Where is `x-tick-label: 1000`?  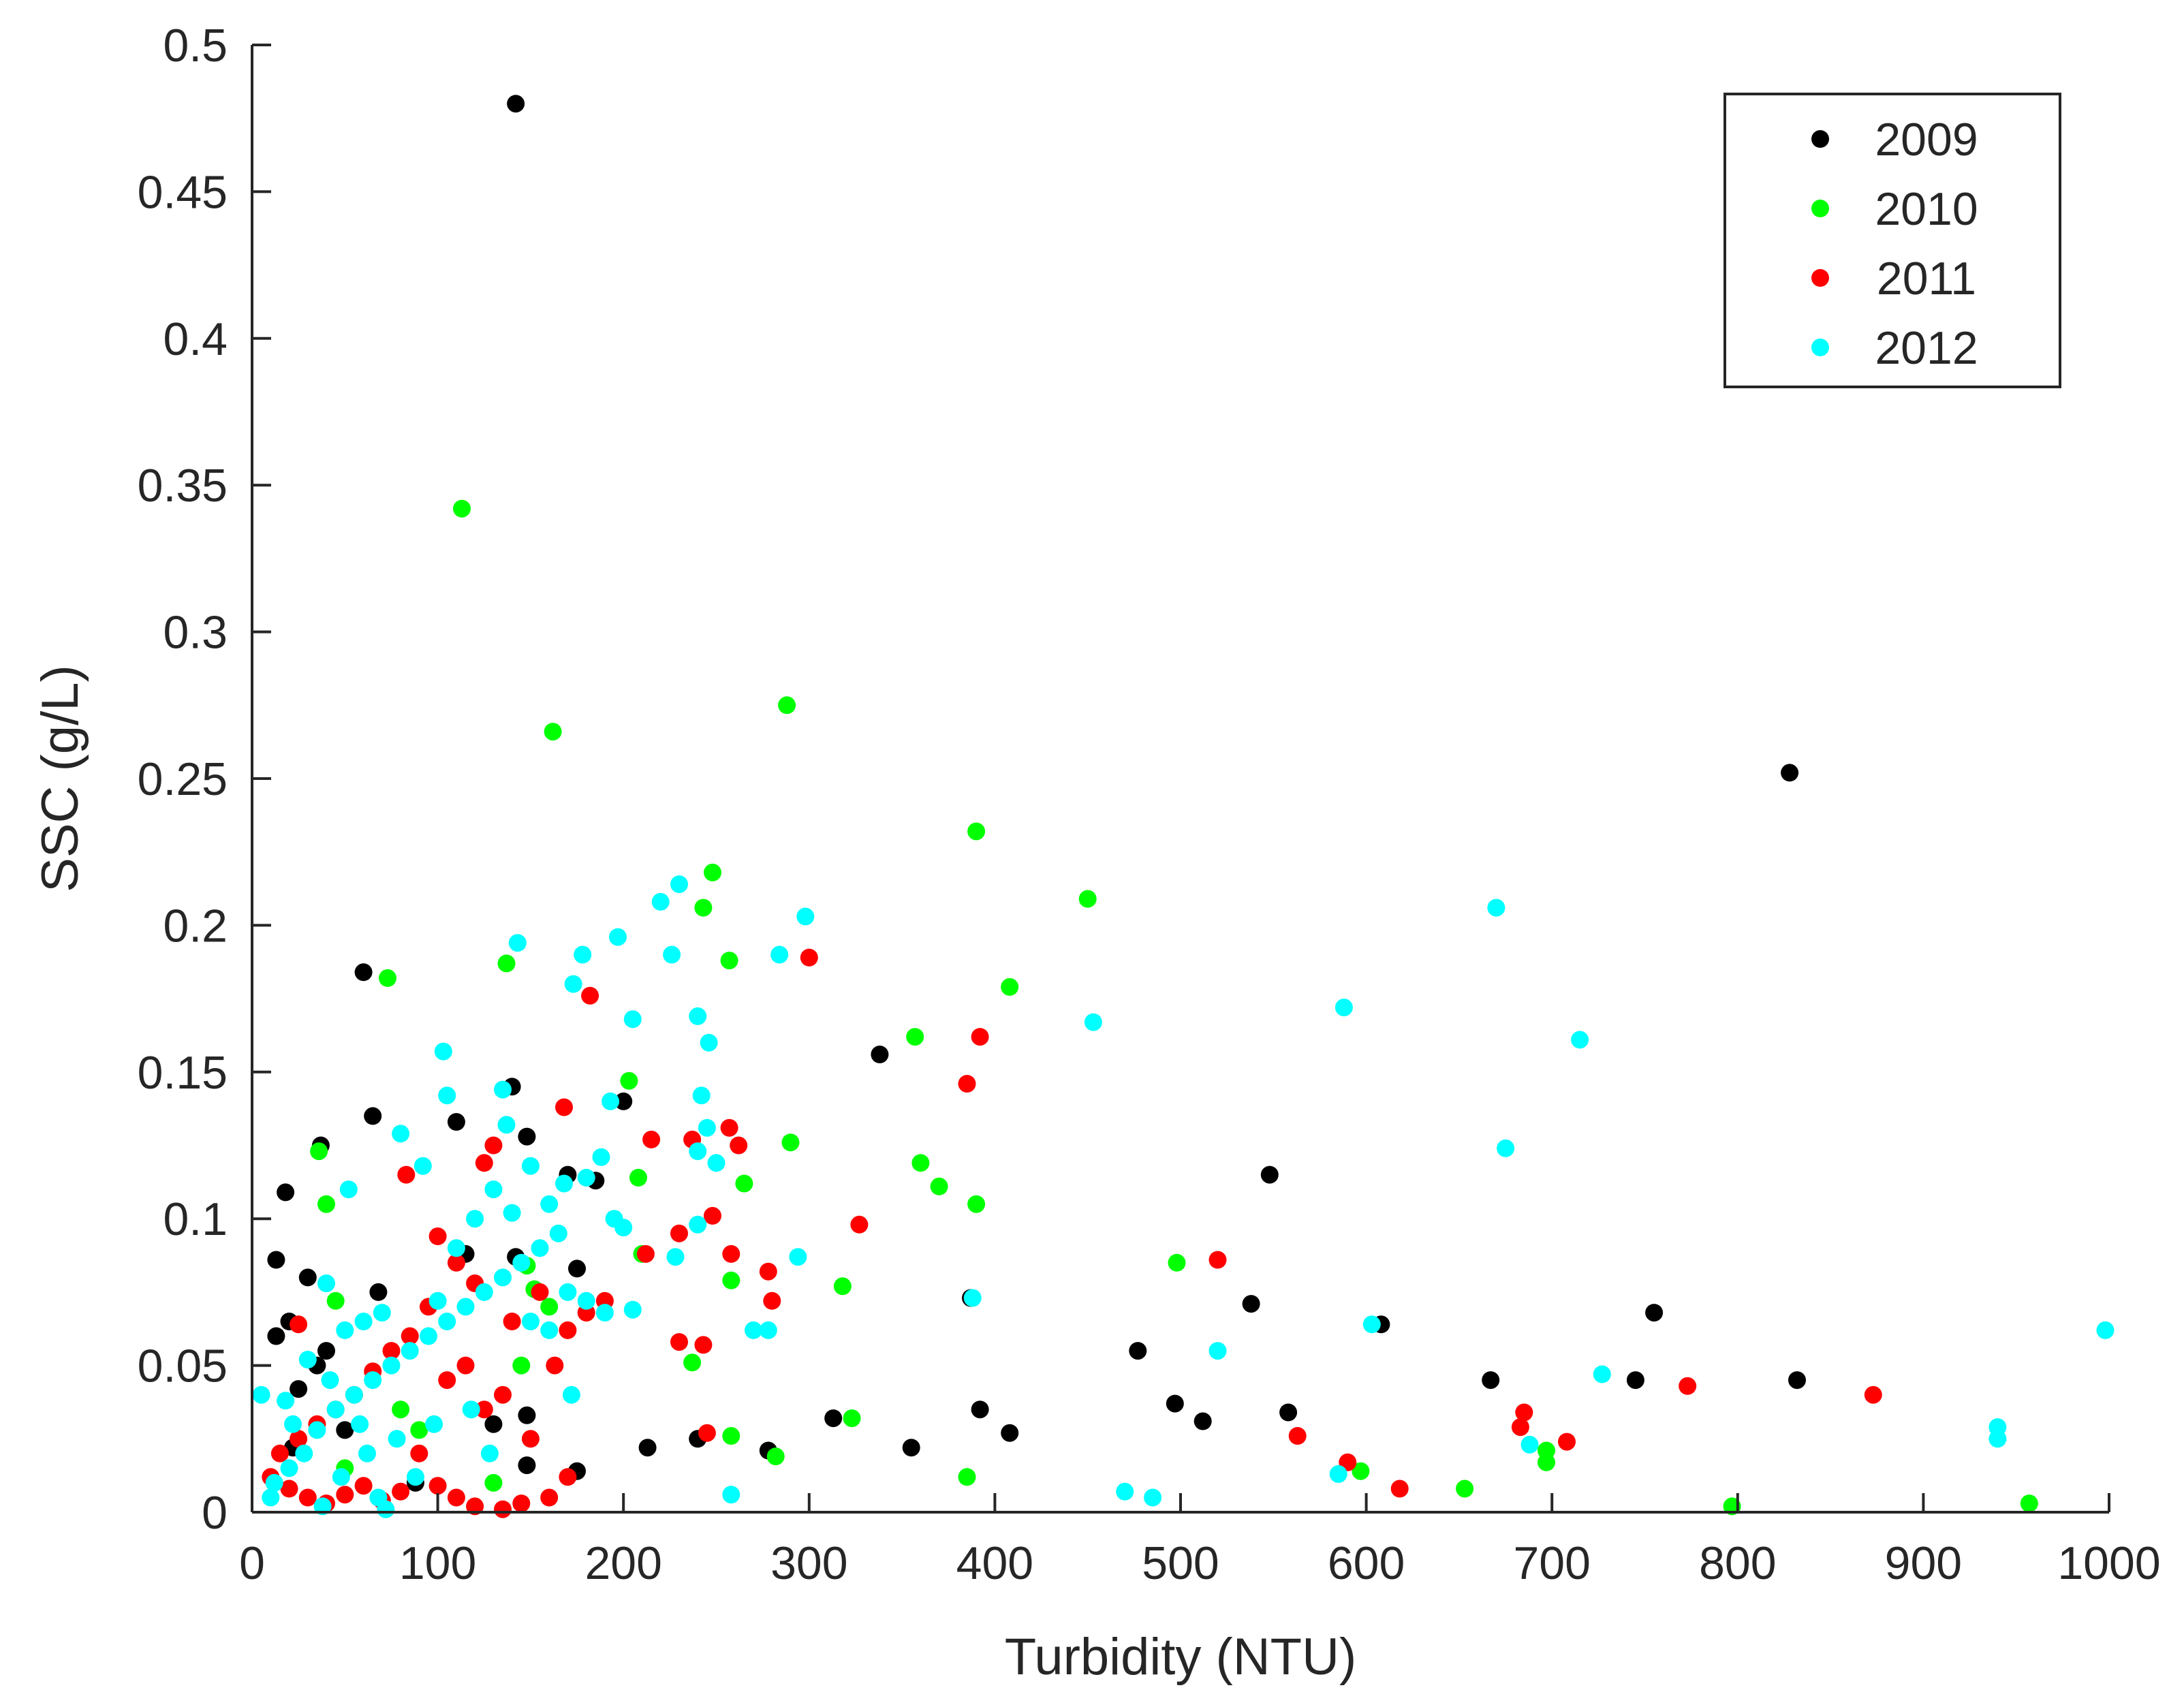
x-tick-label: 1000 is located at coordinates (2108, 1563).